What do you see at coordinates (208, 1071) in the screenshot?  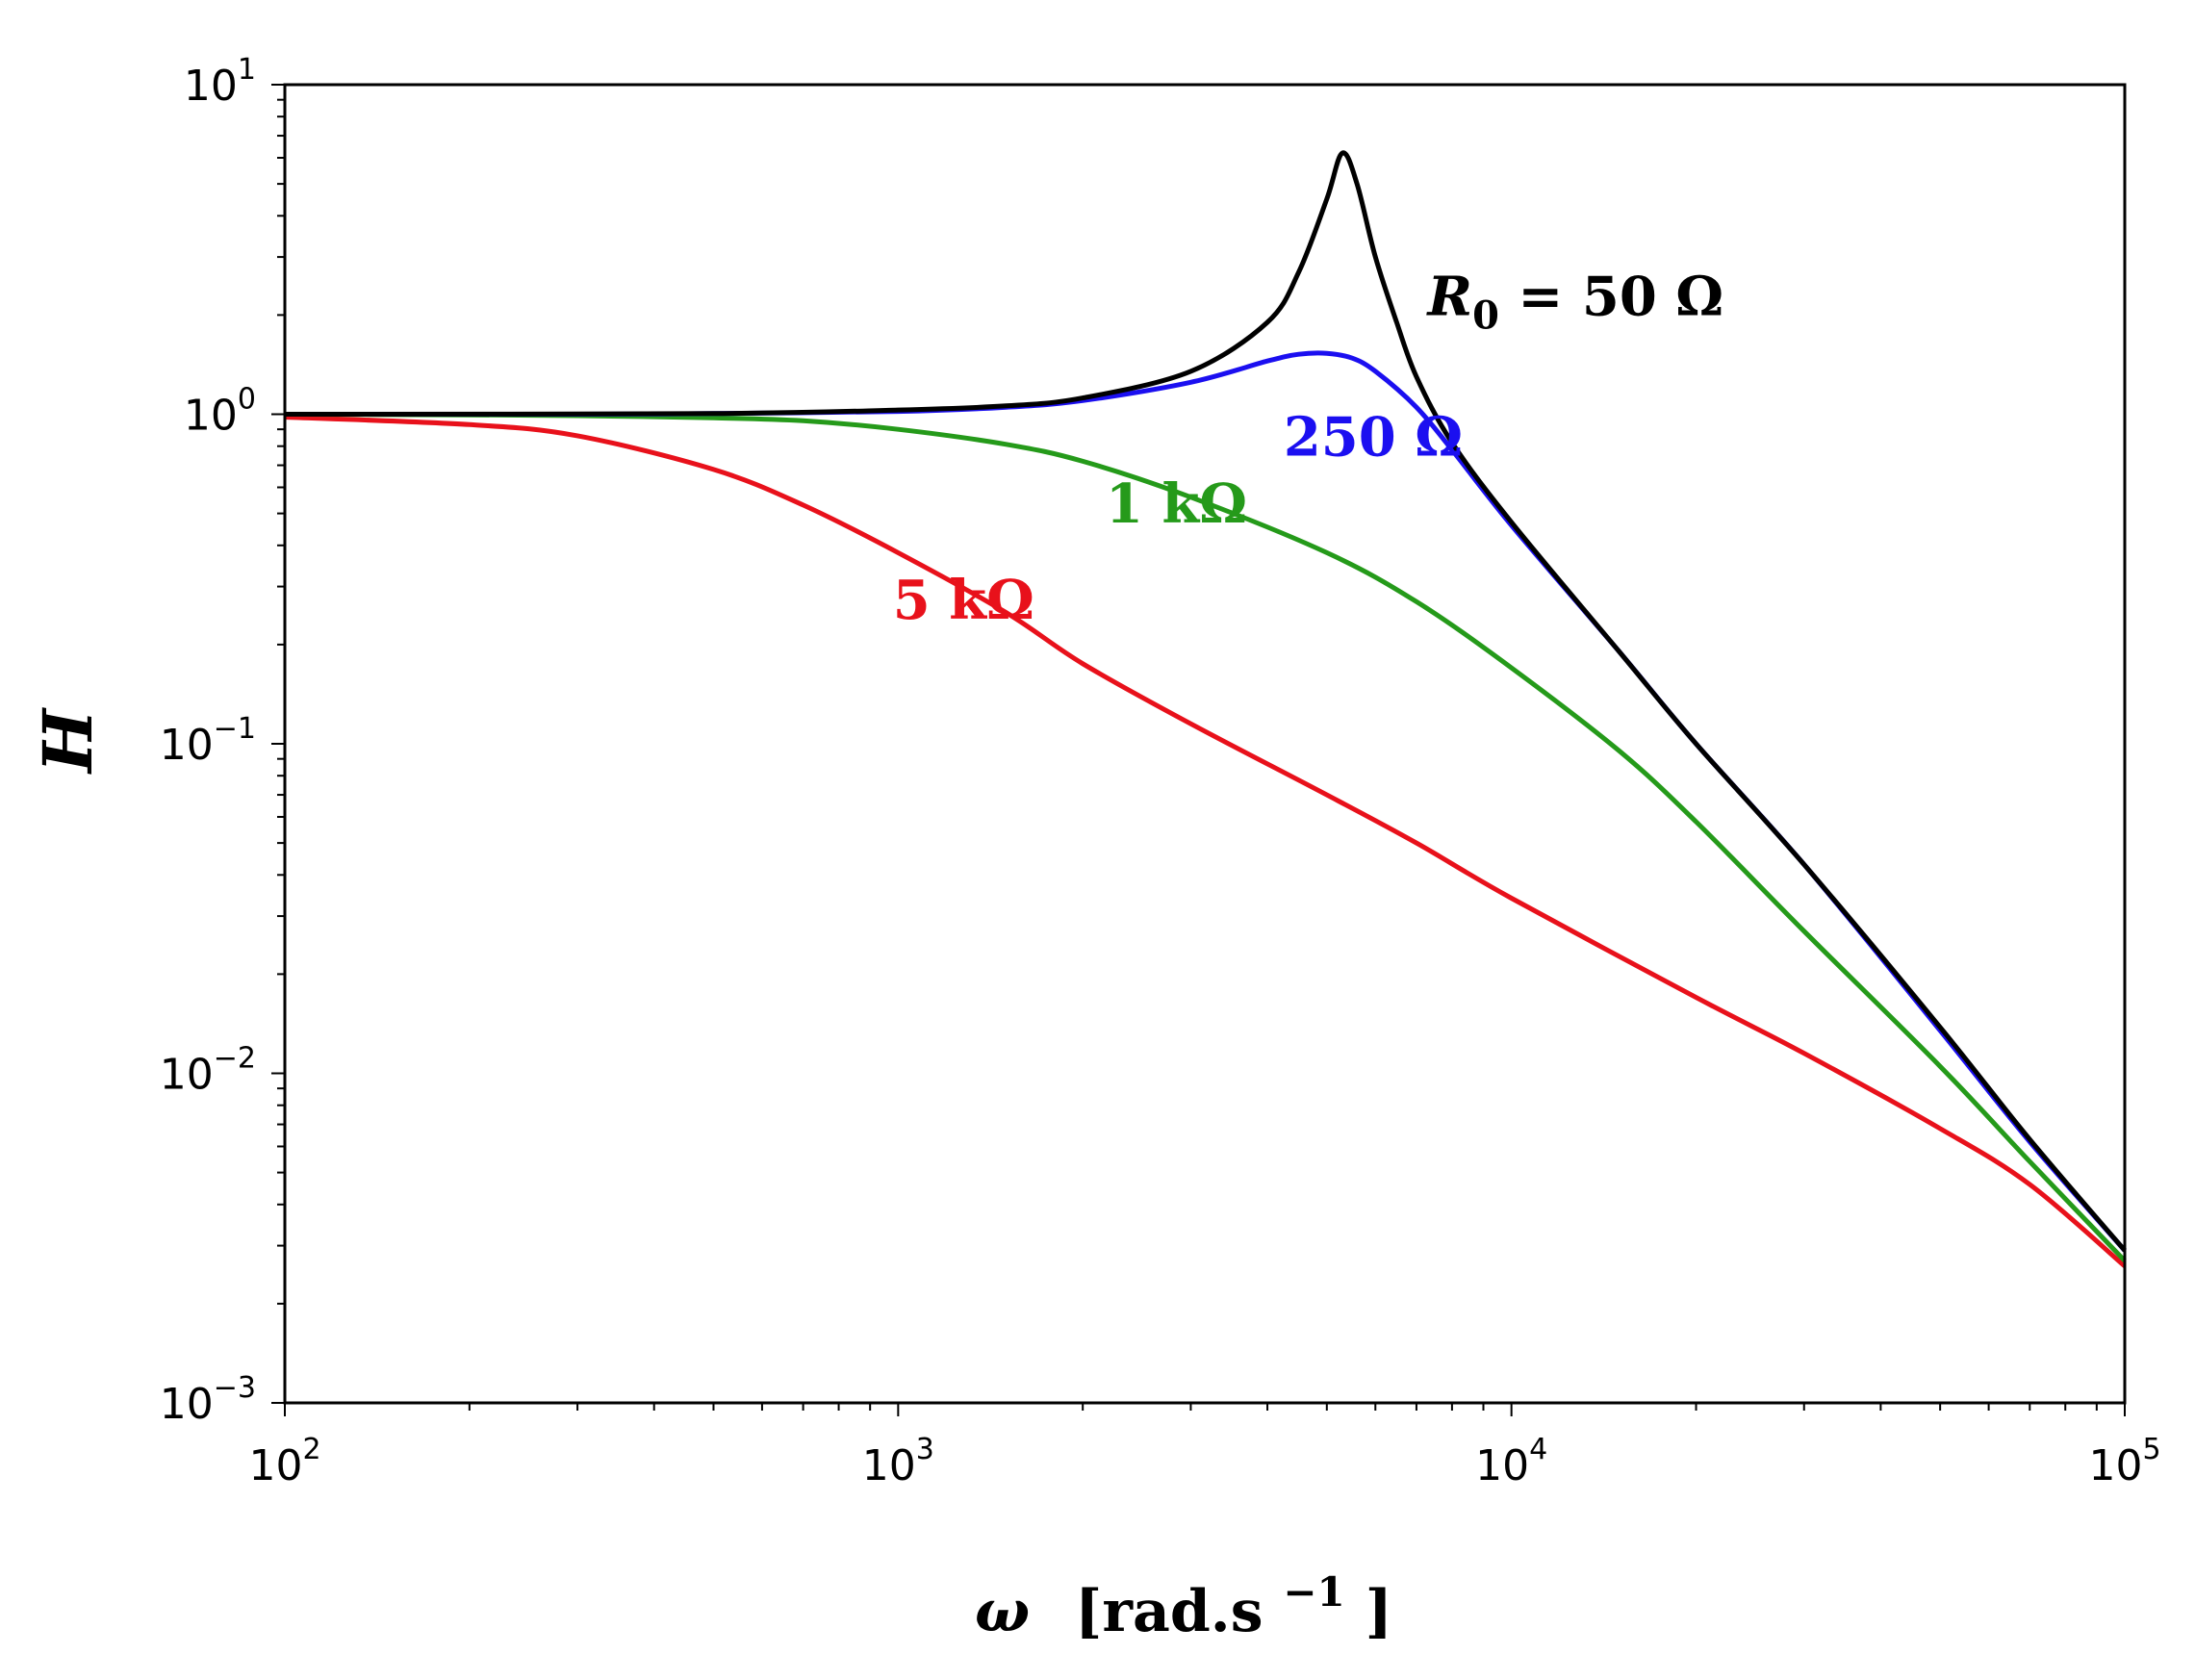 I see `y-tick-label: 10⁻²` at bounding box center [208, 1071].